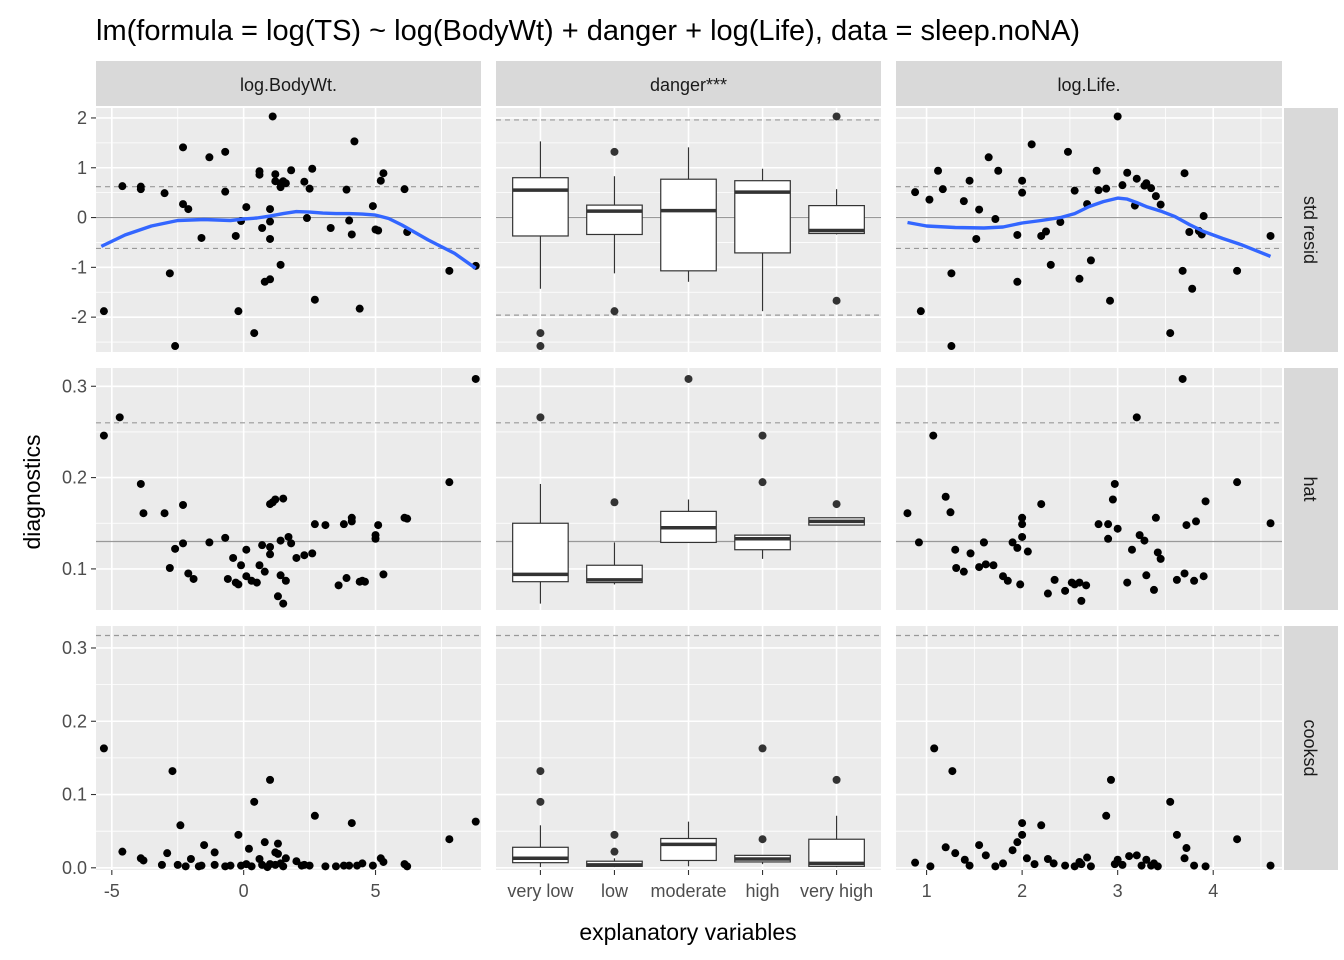  What do you see at coordinates (1089, 489) in the screenshot?
I see `panel-hat-lf` at bounding box center [1089, 489].